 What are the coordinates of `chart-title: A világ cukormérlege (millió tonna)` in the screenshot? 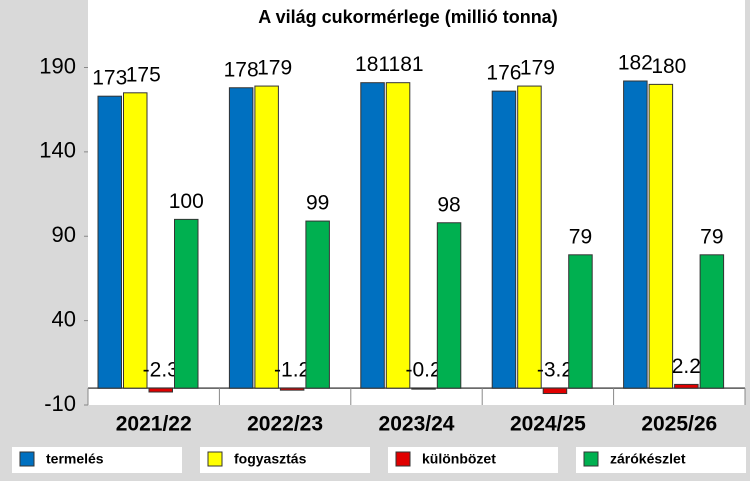 It's located at (407, 17).